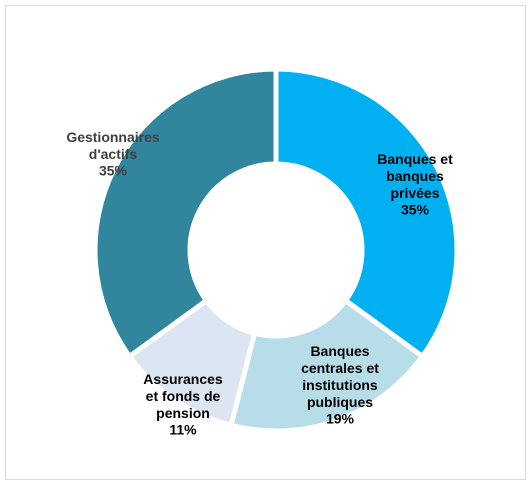 This screenshot has height=485, width=531. Describe the element at coordinates (415, 159) in the screenshot. I see `label-line: Banques et` at that location.